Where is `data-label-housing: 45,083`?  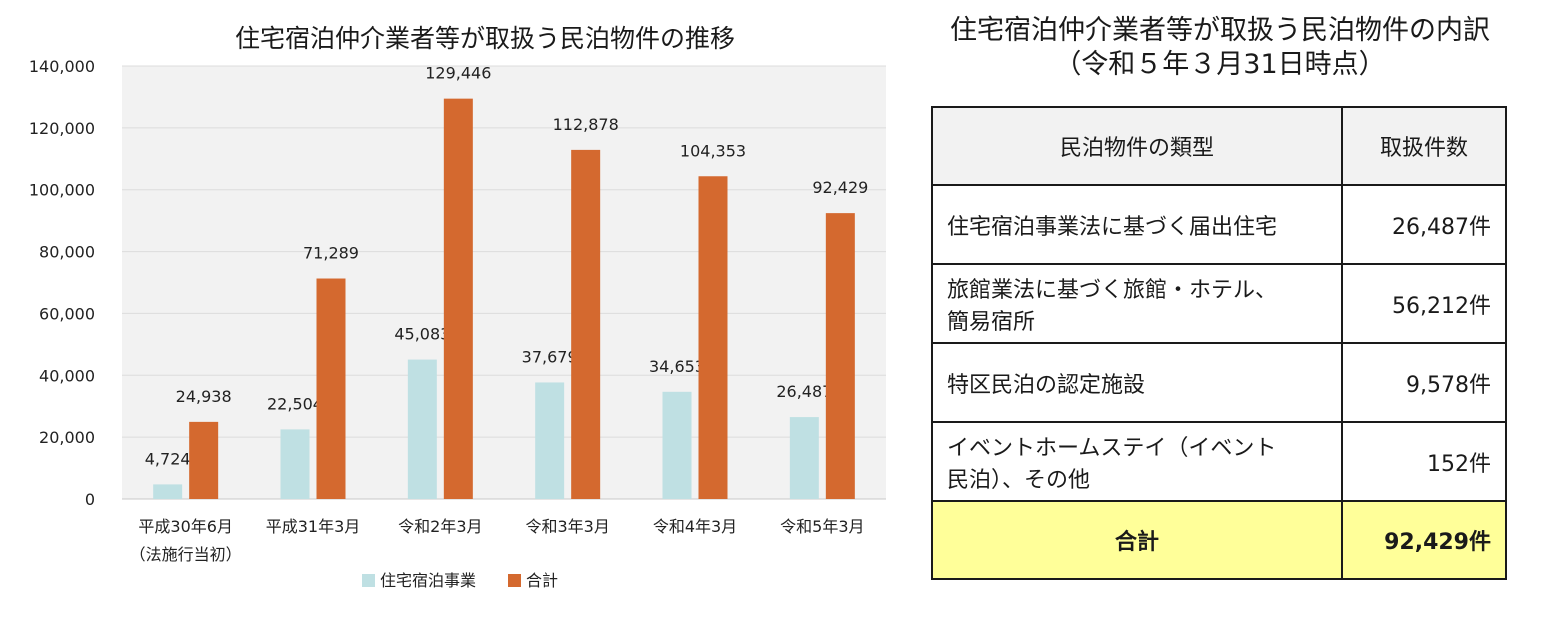
data-label-housing: 45,083 is located at coordinates (422, 334).